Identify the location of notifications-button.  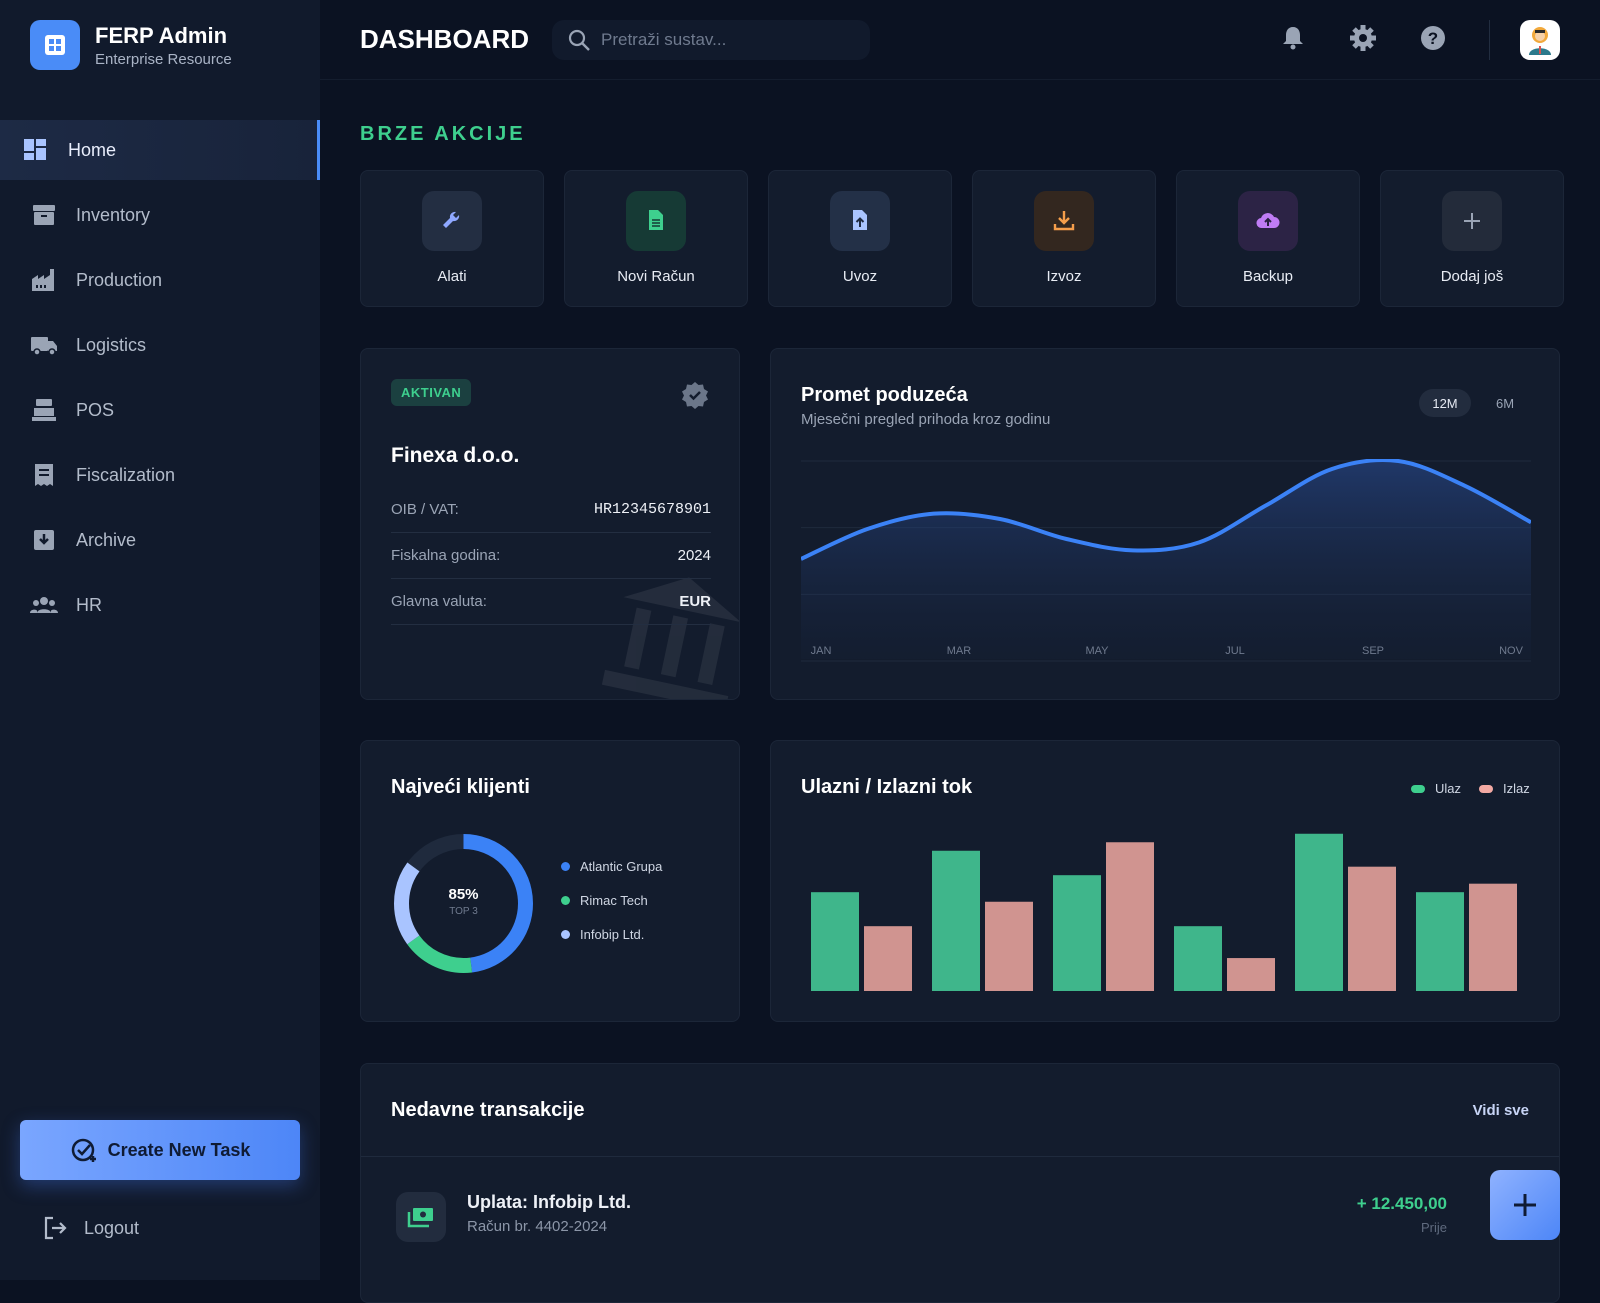
(1293, 38).